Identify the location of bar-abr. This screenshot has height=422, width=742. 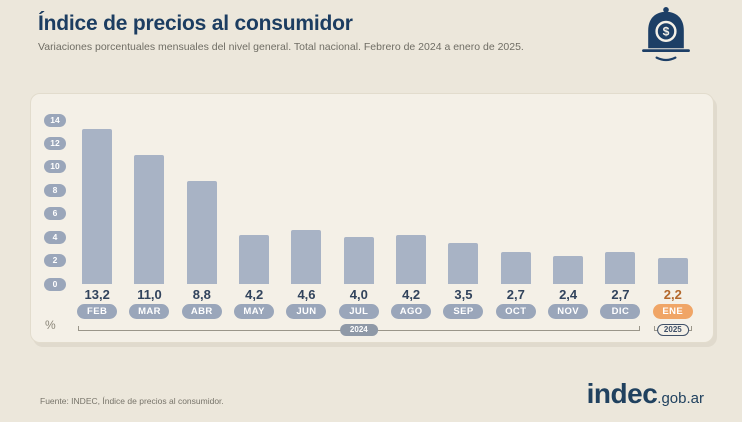
(201, 232).